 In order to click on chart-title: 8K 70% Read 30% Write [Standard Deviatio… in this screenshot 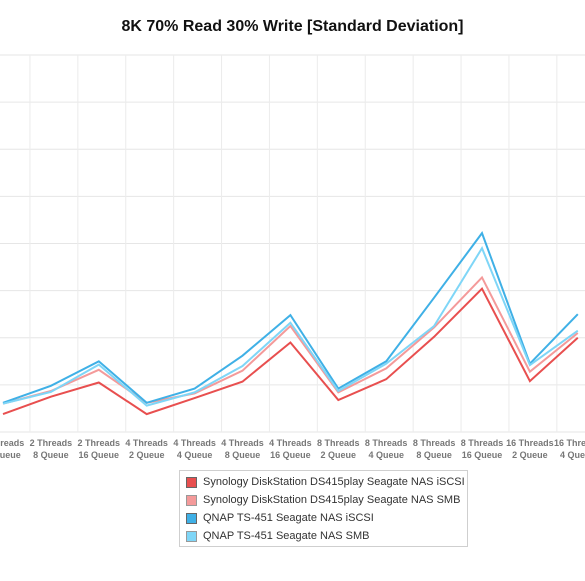, I will do `click(292, 26)`.